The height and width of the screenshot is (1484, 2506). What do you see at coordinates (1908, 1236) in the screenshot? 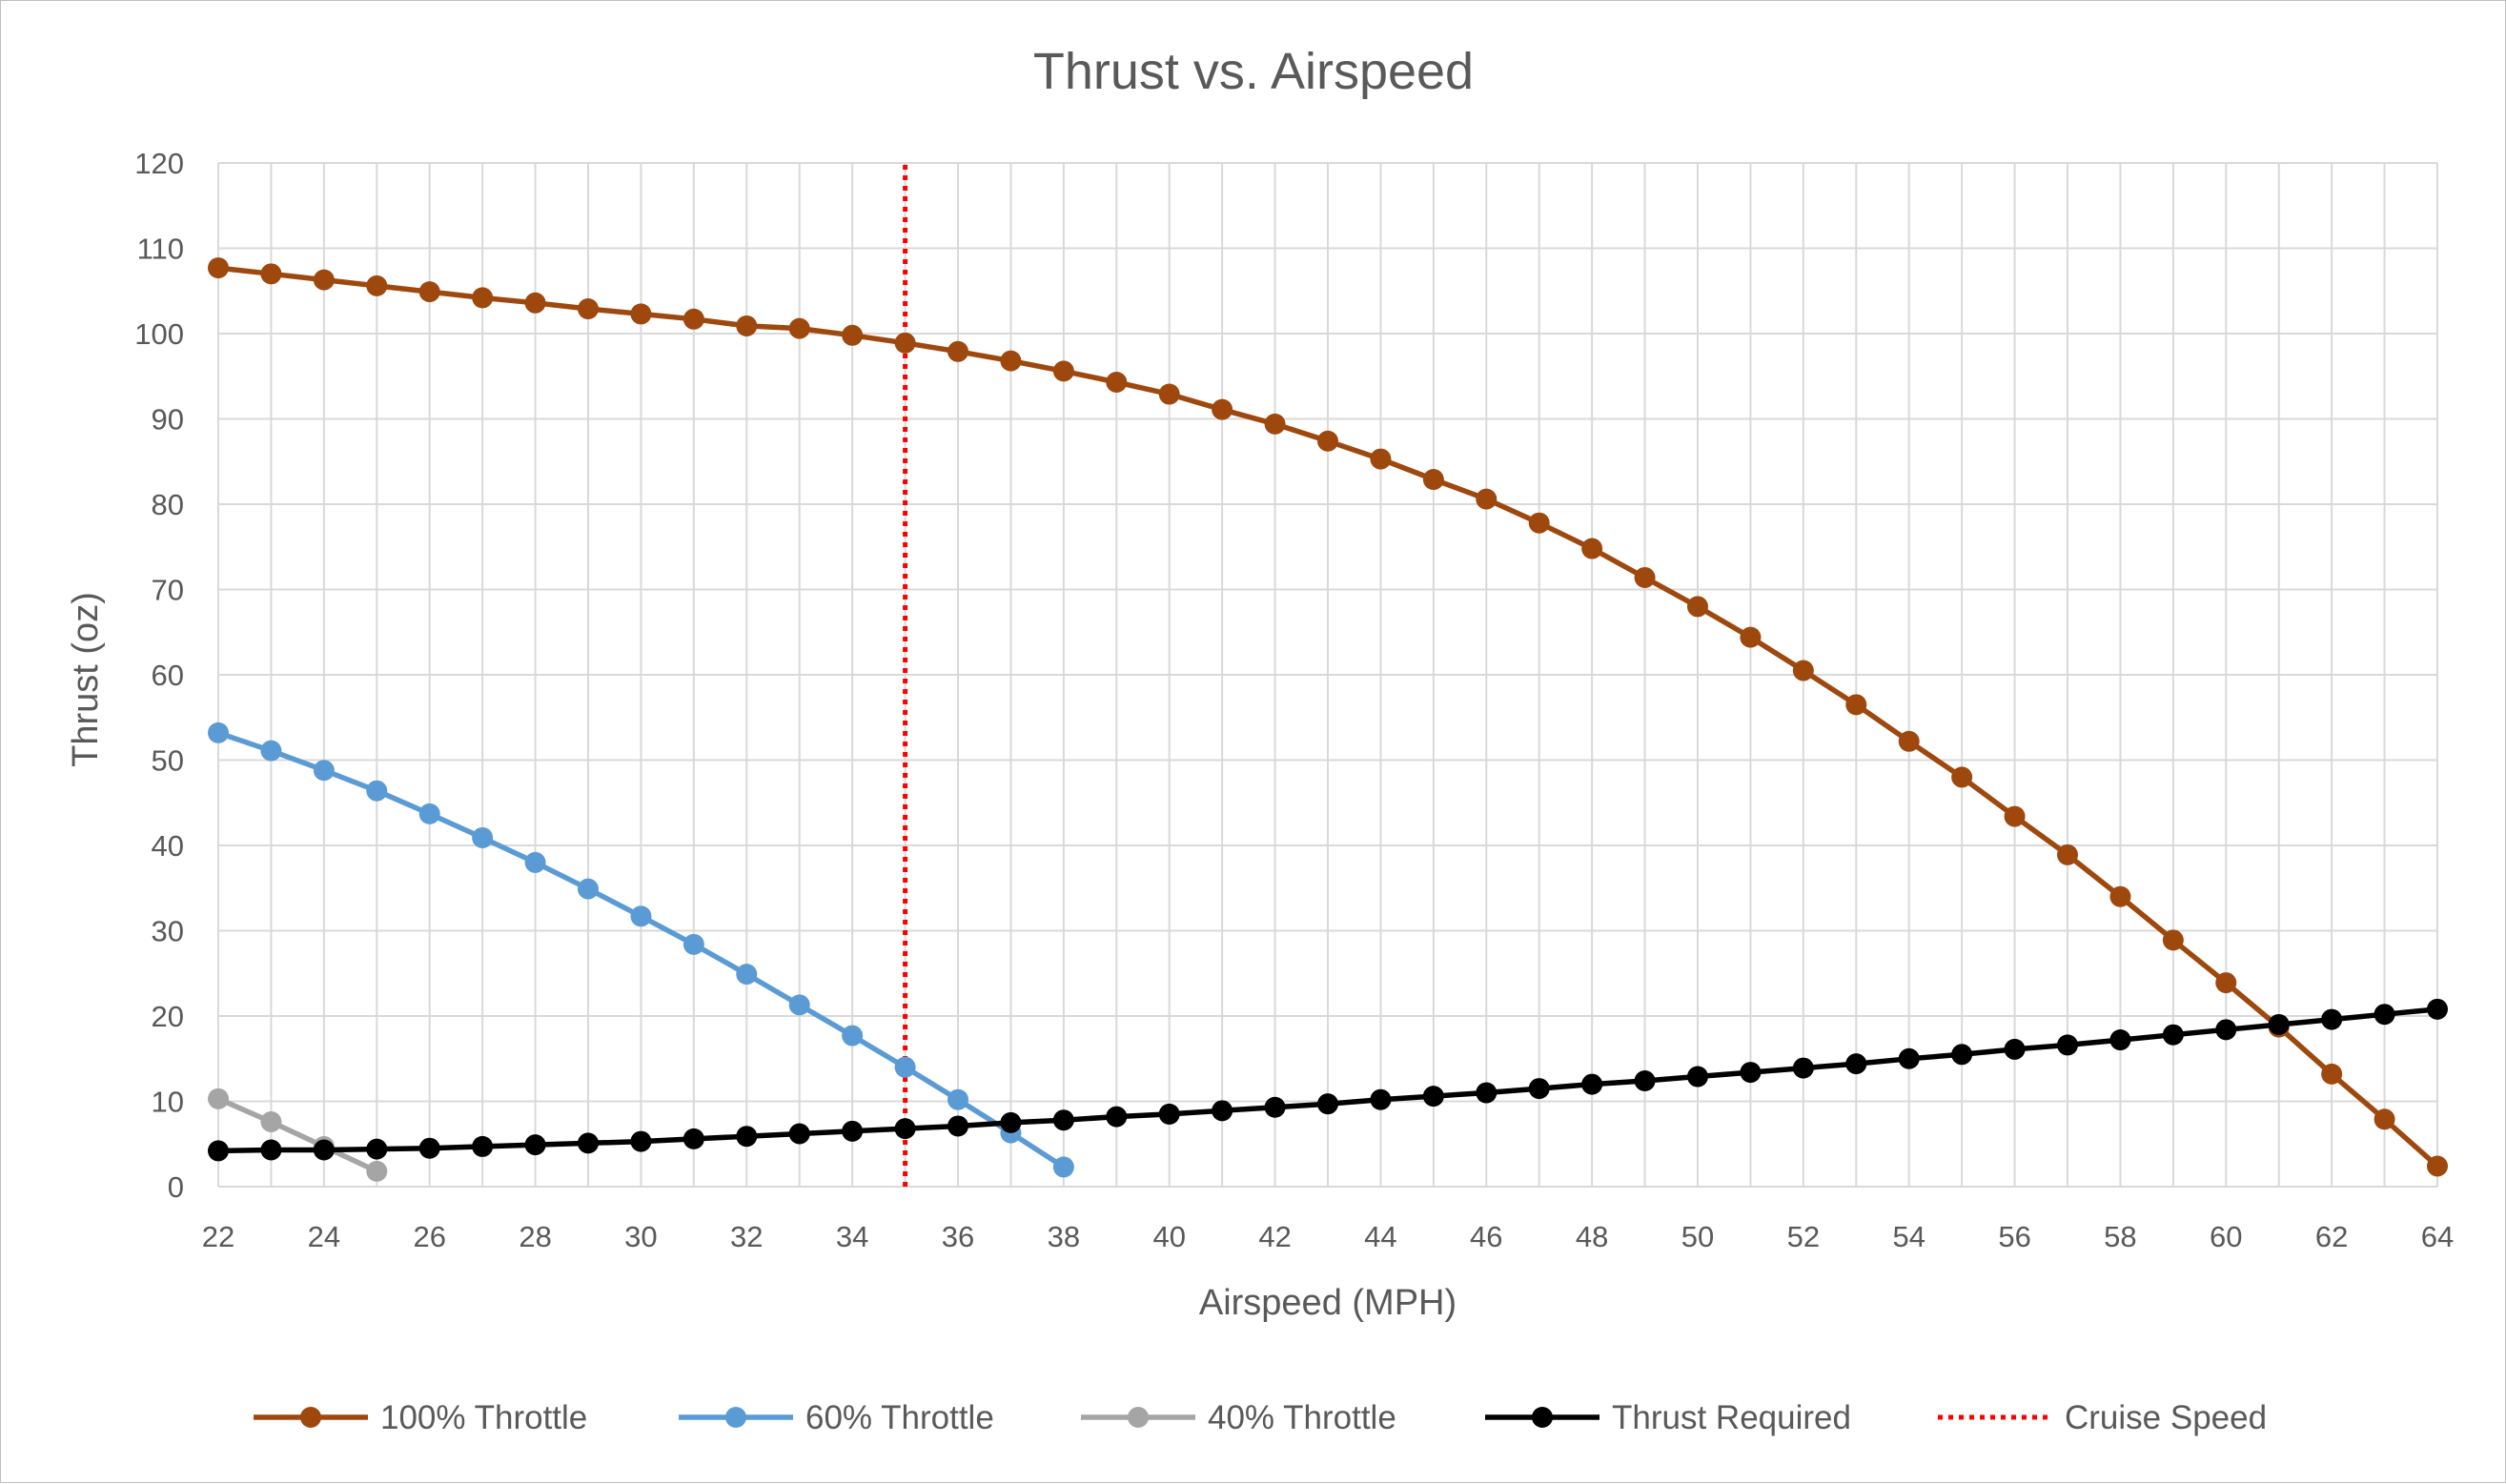
I see `x-tick-label: 54` at bounding box center [1908, 1236].